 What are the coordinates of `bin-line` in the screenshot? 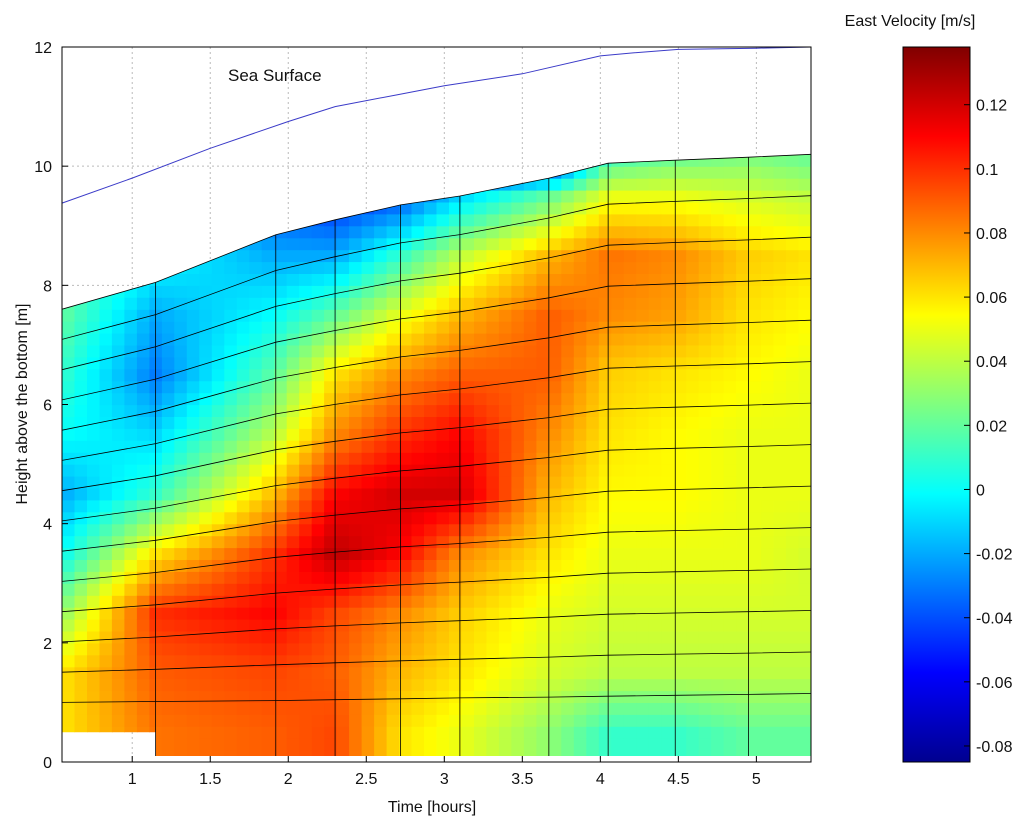 It's located at (436, 518).